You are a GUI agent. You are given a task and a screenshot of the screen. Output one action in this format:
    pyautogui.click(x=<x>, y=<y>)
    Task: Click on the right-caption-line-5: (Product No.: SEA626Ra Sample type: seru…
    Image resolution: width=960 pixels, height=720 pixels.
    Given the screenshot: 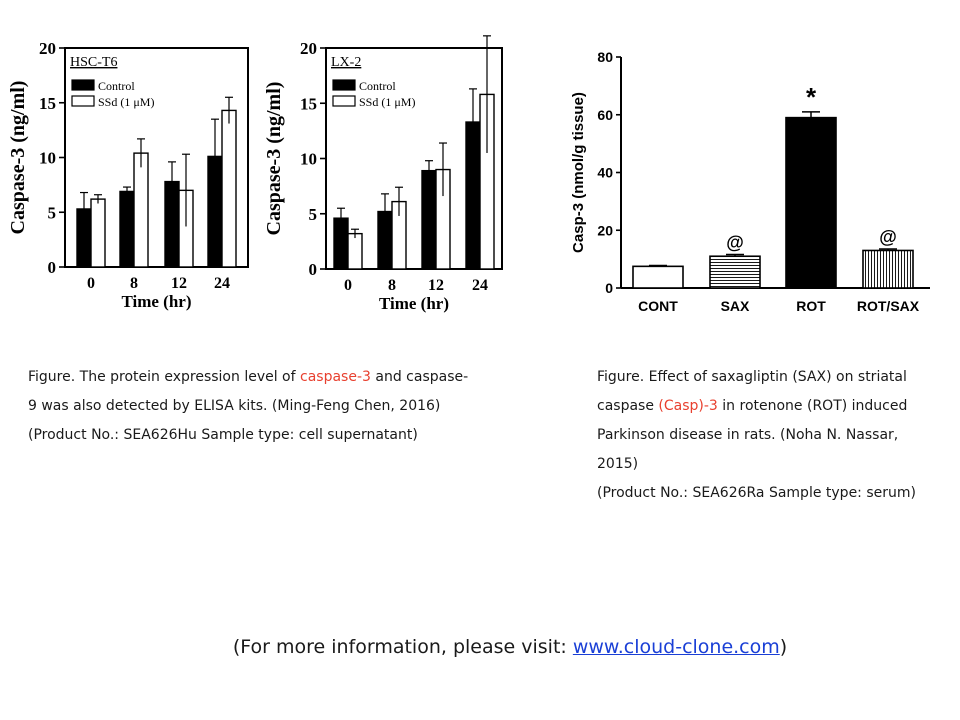 What is the action you would take?
    pyautogui.click(x=756, y=493)
    